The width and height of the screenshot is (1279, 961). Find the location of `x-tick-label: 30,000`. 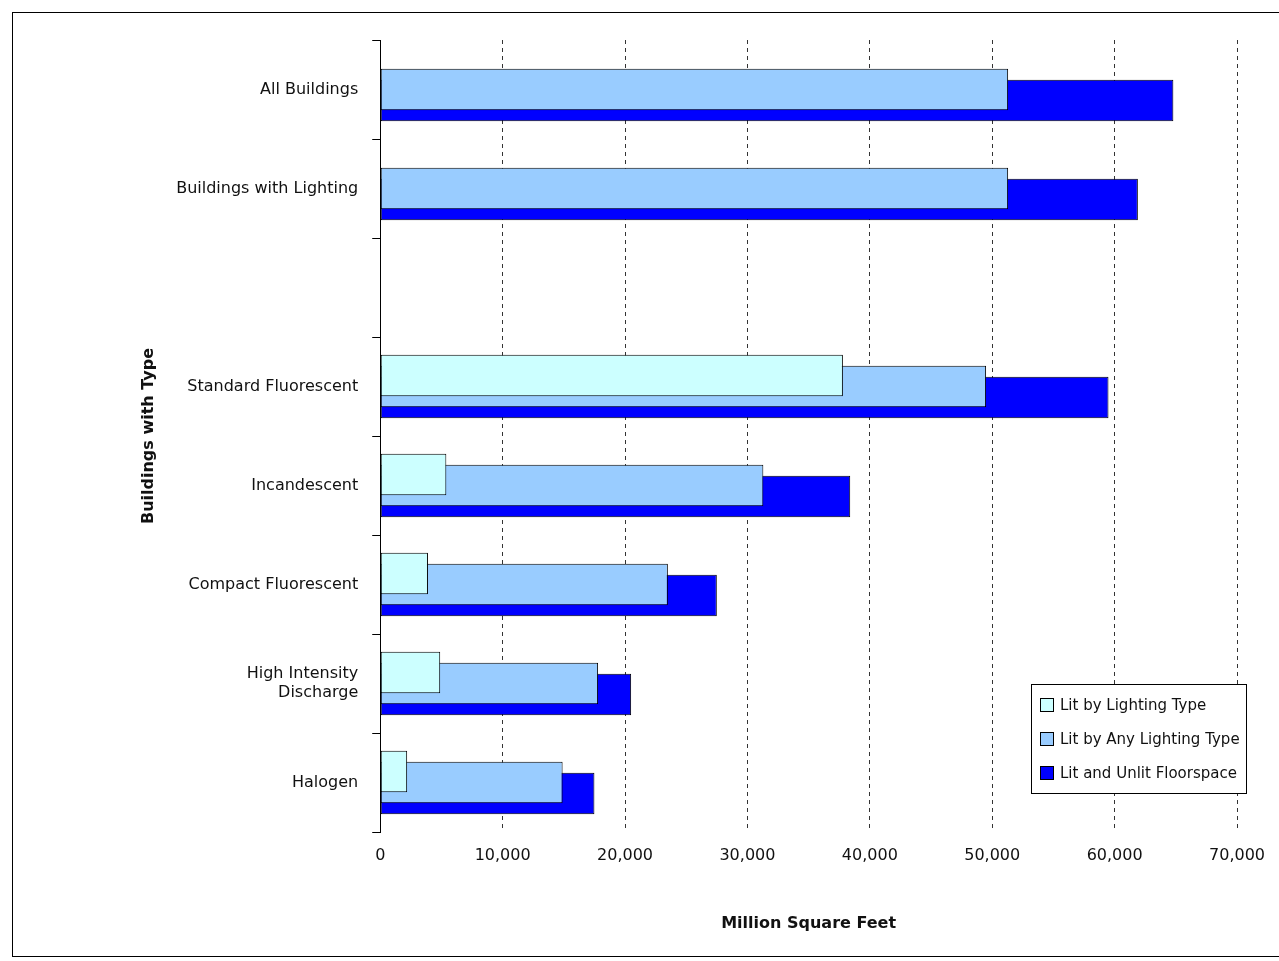

x-tick-label: 30,000 is located at coordinates (747, 854).